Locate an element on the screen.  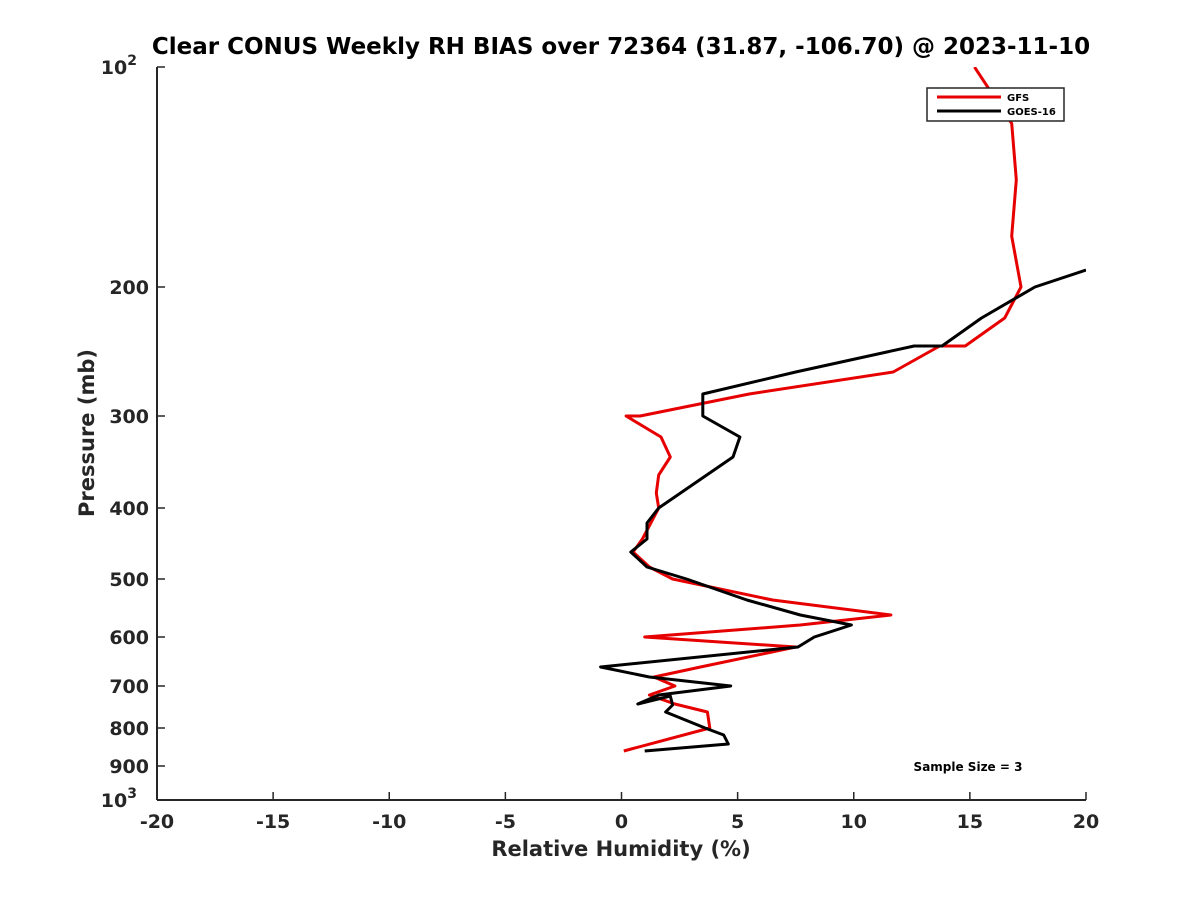
legend-entry: GFS is located at coordinates (1018, 98).